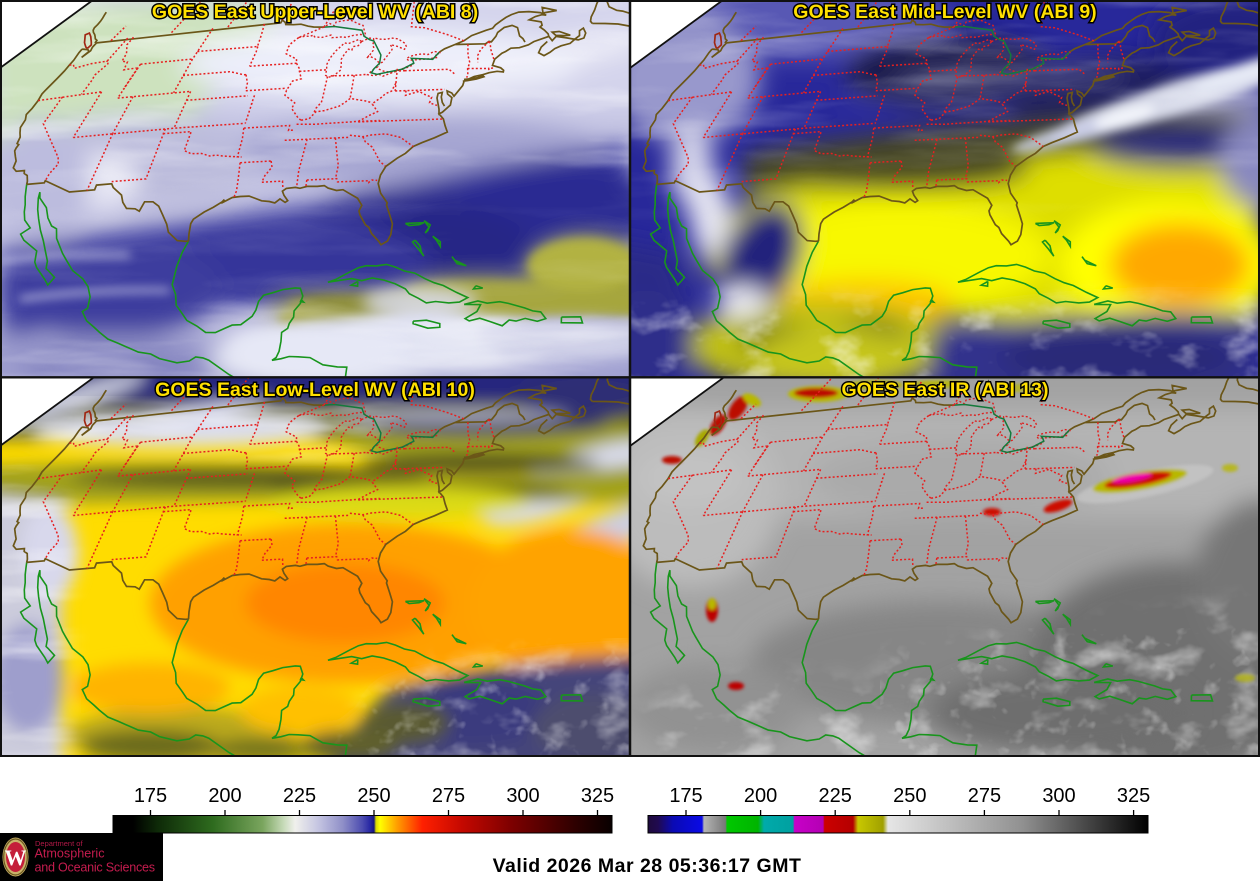 The width and height of the screenshot is (1260, 881). What do you see at coordinates (945, 390) in the screenshot?
I see `svg-text: GOES East IR (ABI 13)` at bounding box center [945, 390].